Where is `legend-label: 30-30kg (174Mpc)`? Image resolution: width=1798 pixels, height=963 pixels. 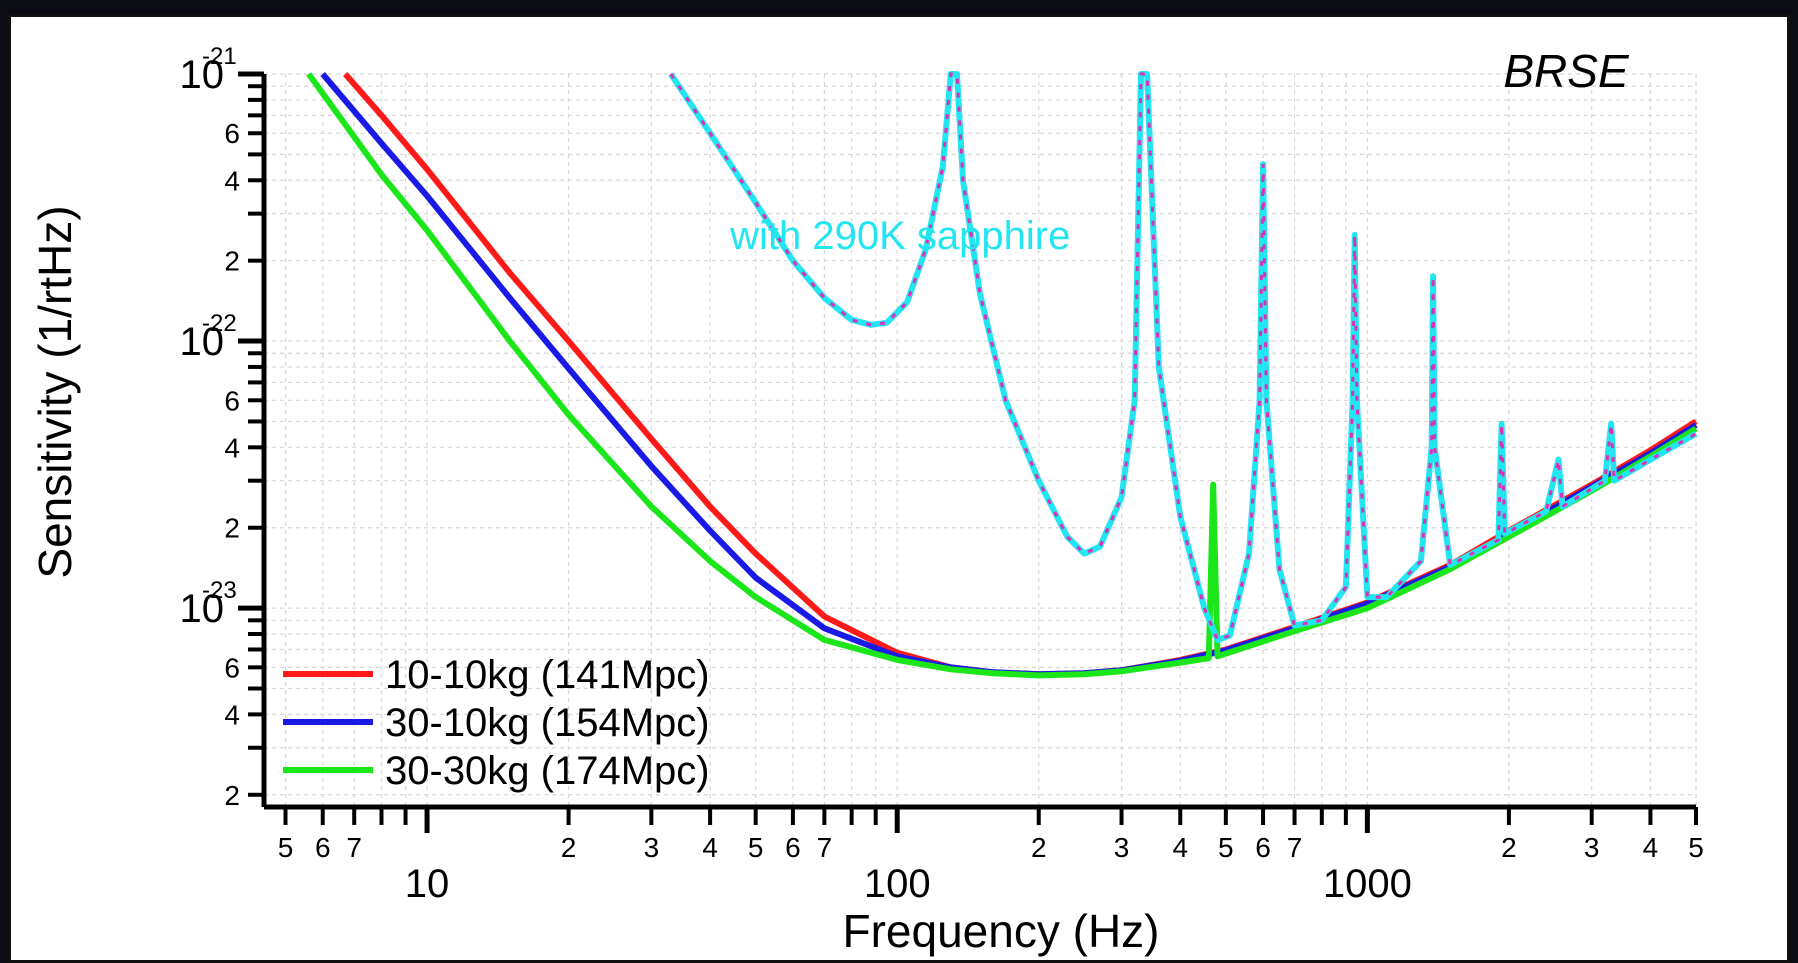
legend-label: 30-30kg (174Mpc) is located at coordinates (547, 771).